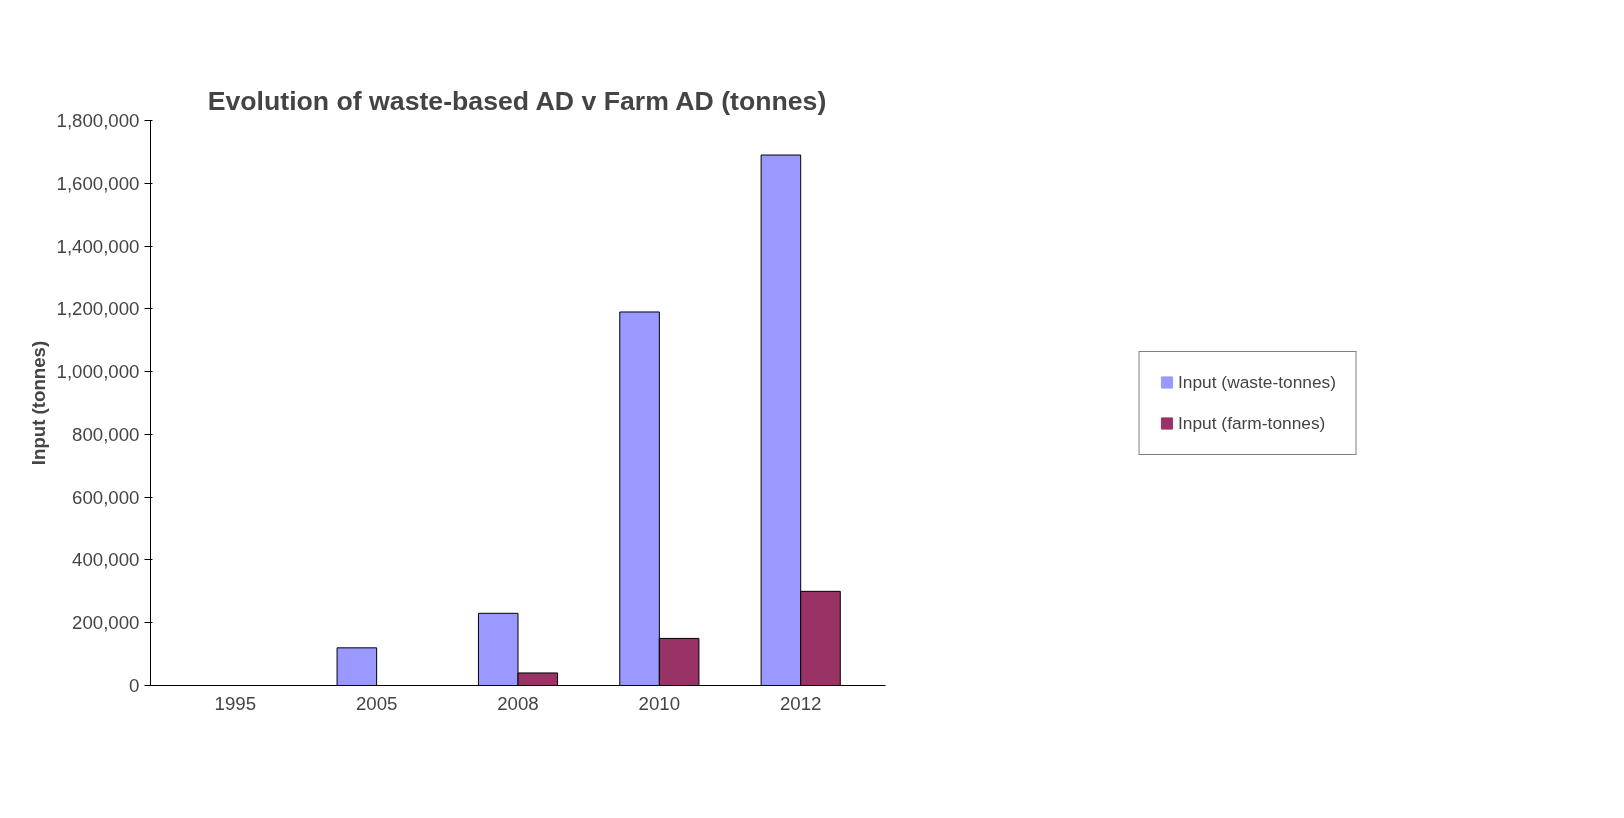  I want to click on x-tick-label: 2010, so click(659, 703).